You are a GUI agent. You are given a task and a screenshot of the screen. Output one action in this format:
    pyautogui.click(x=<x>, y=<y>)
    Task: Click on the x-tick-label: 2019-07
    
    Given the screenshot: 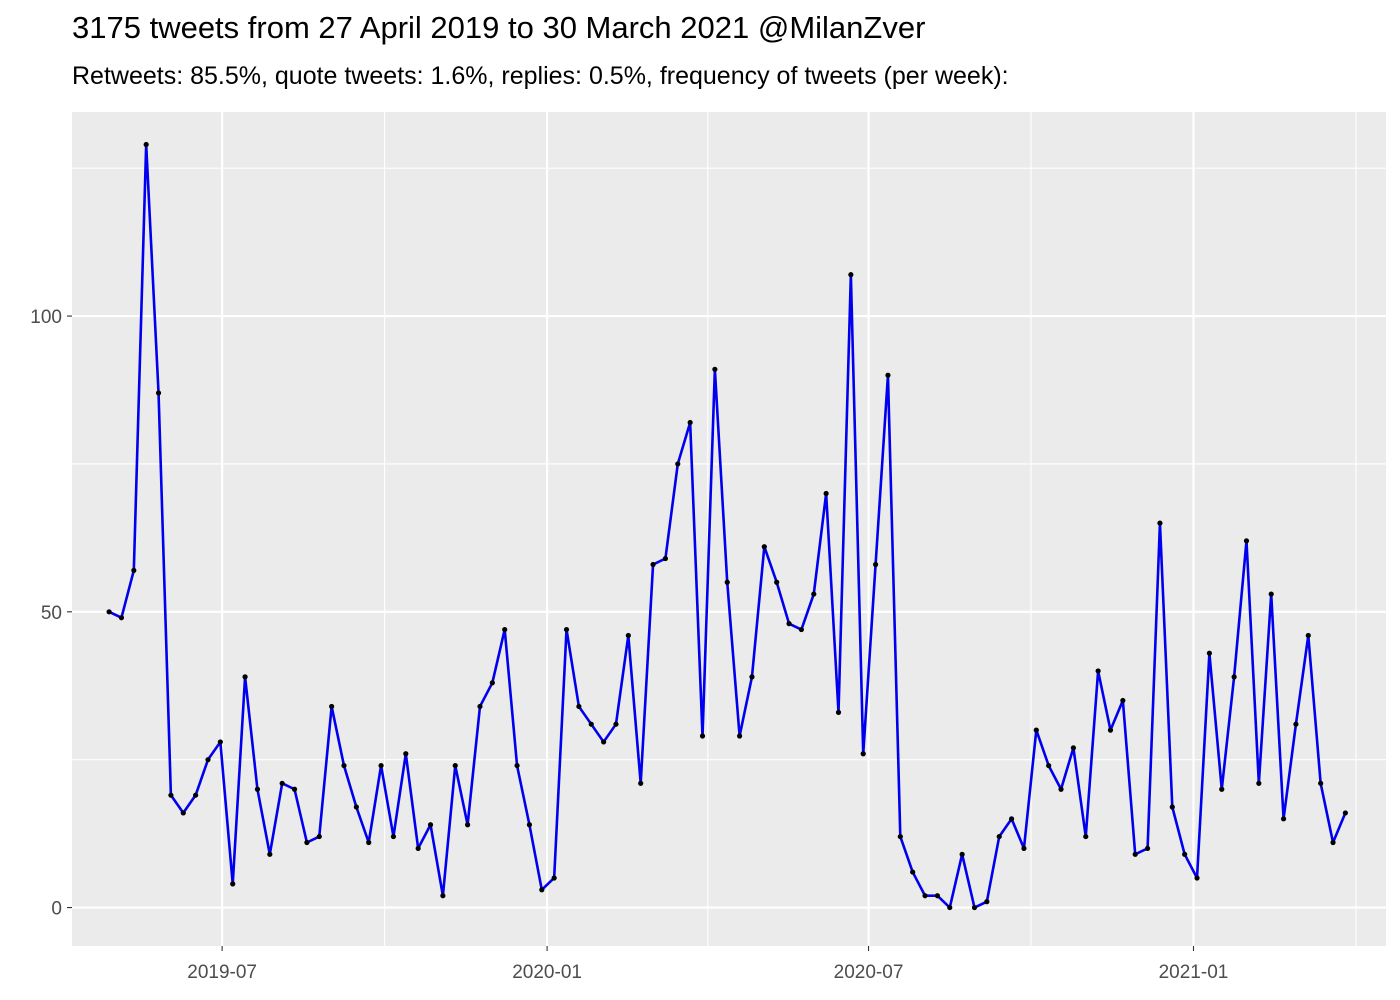 What is the action you would take?
    pyautogui.click(x=222, y=972)
    